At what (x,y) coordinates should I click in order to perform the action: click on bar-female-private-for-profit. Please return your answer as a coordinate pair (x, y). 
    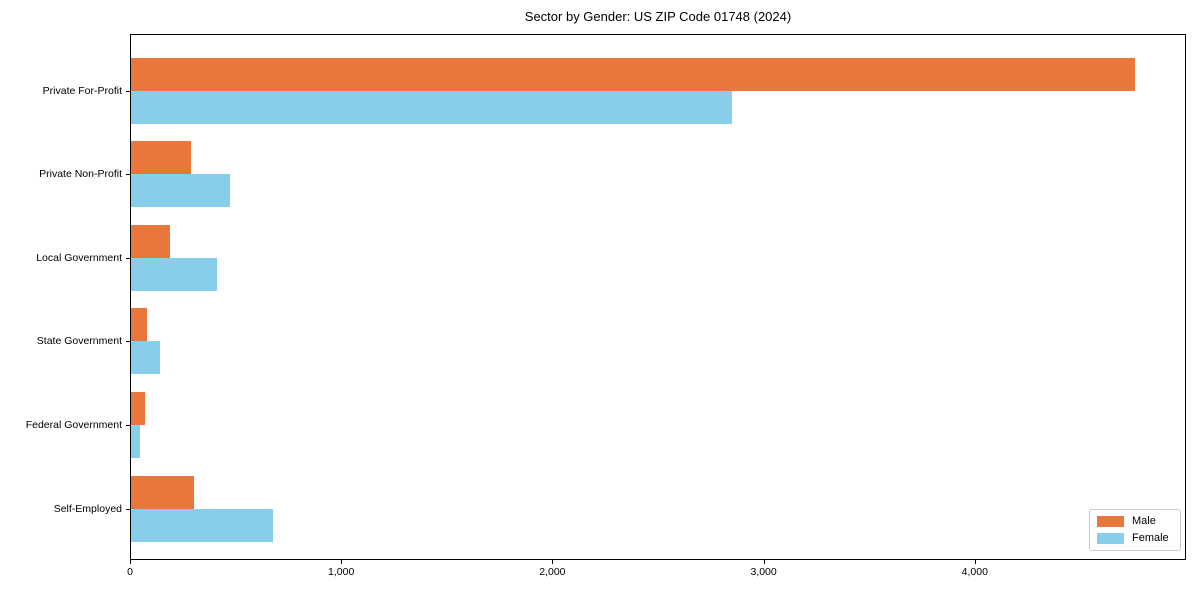
    Looking at the image, I should click on (431, 107).